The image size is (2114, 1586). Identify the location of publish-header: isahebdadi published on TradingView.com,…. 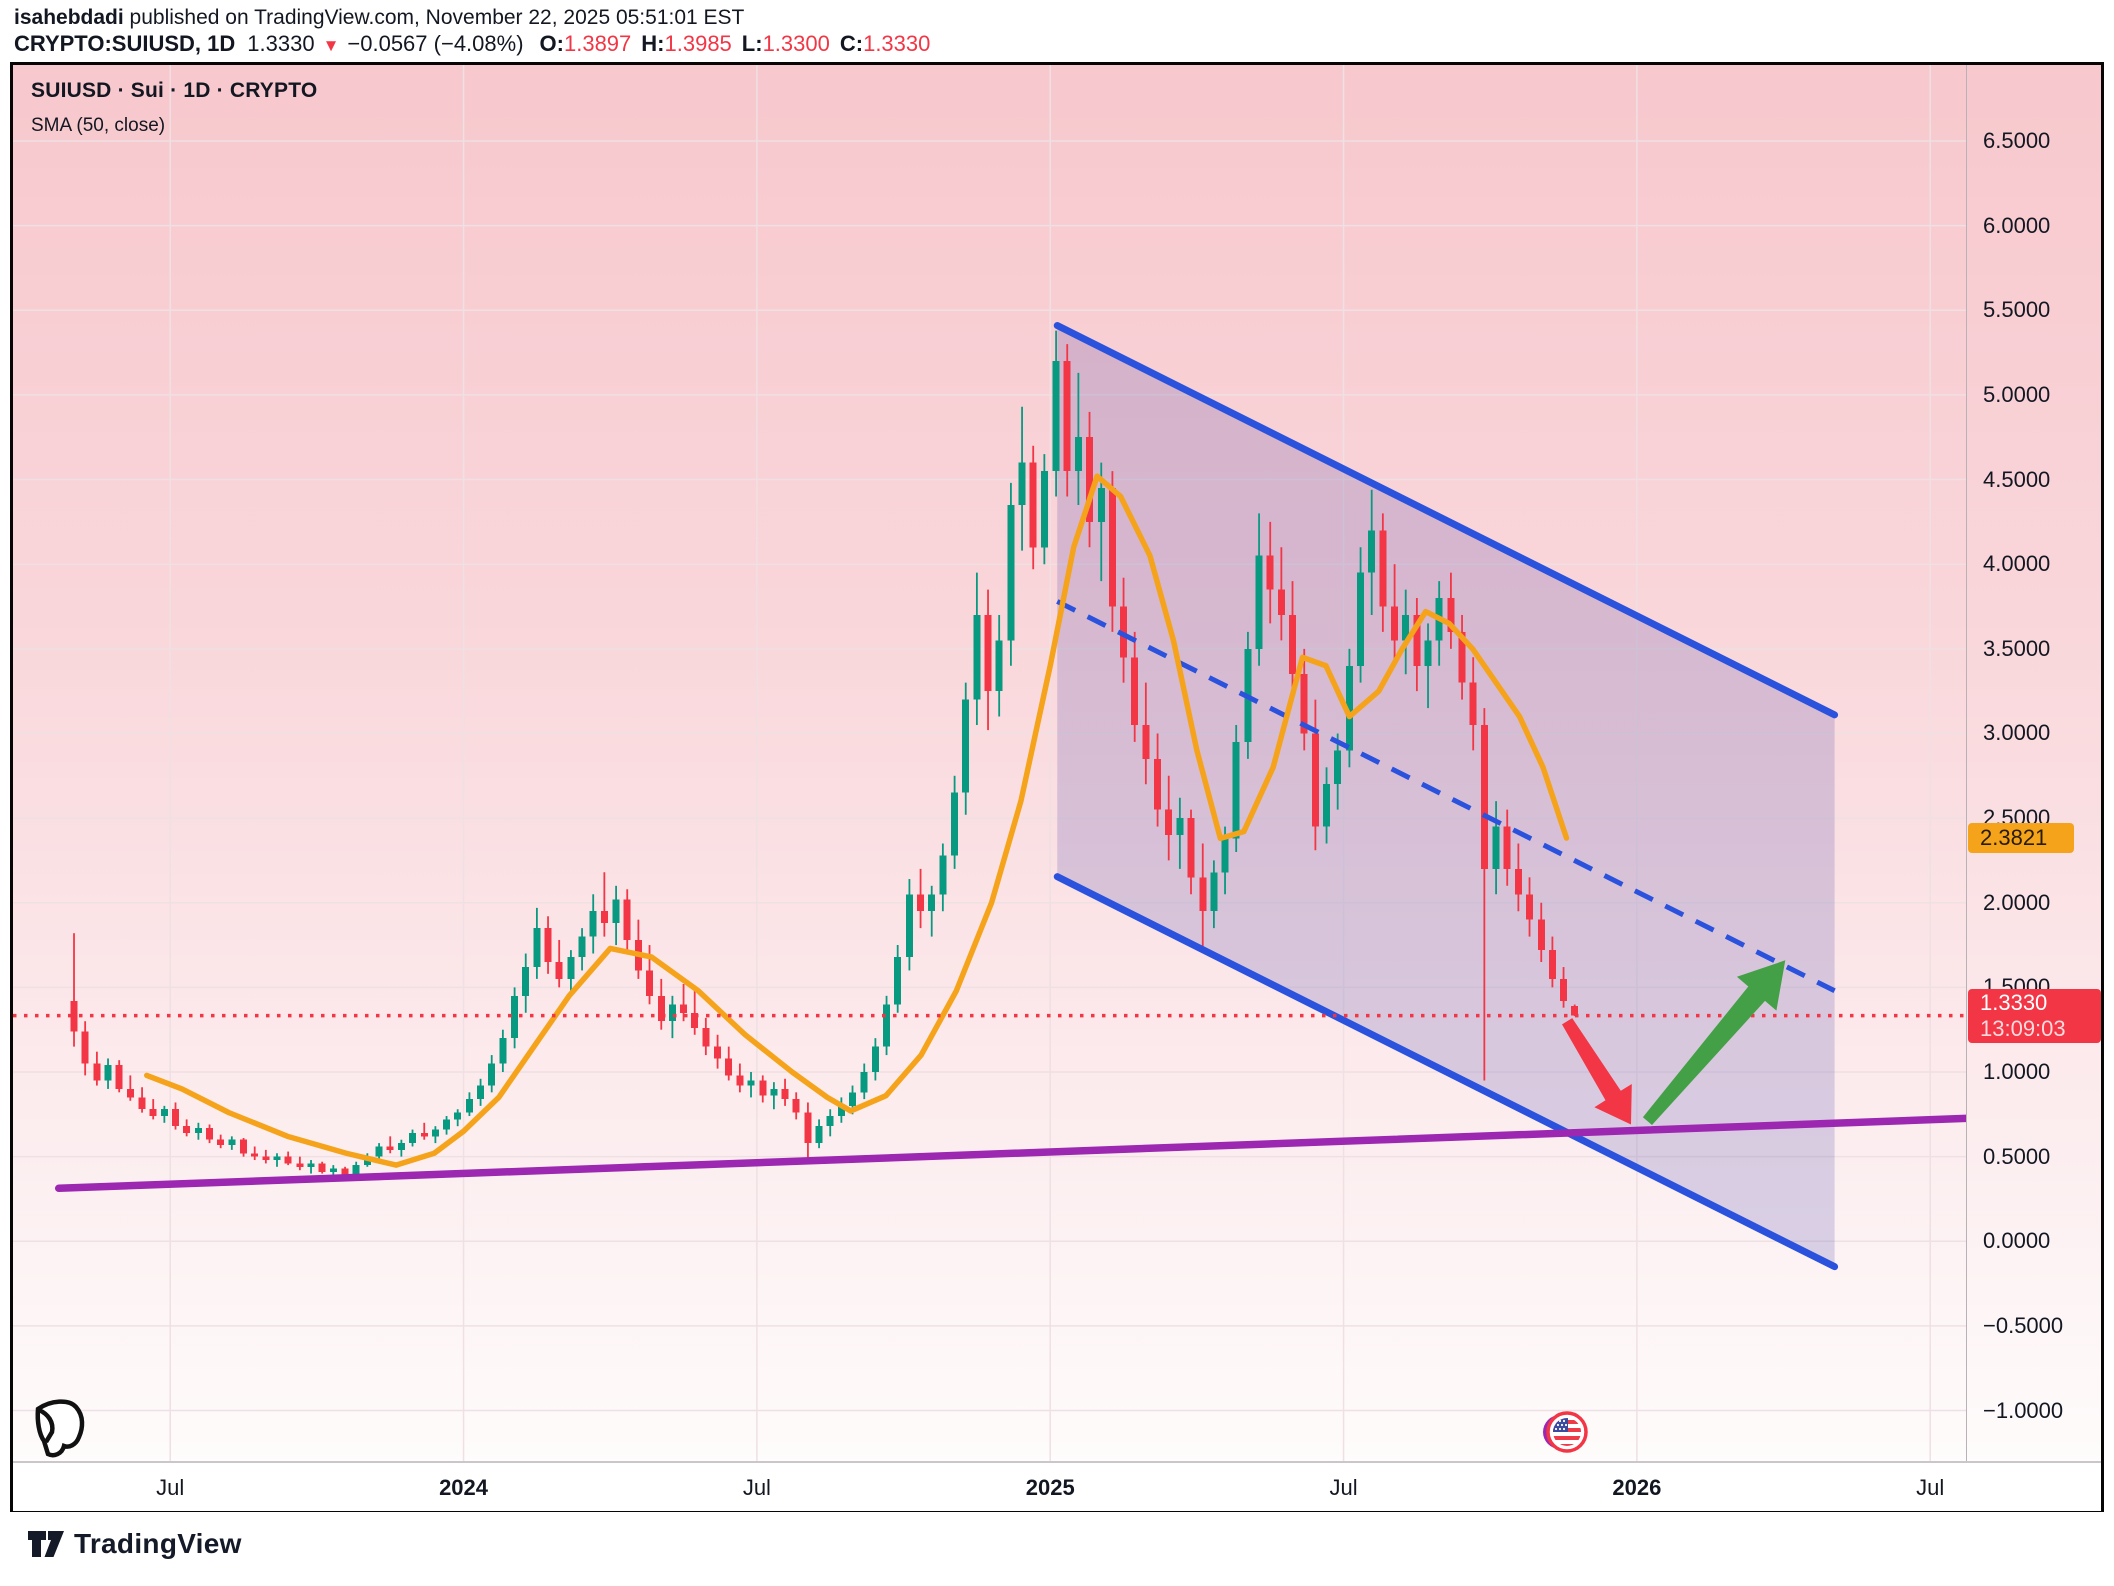
(379, 18).